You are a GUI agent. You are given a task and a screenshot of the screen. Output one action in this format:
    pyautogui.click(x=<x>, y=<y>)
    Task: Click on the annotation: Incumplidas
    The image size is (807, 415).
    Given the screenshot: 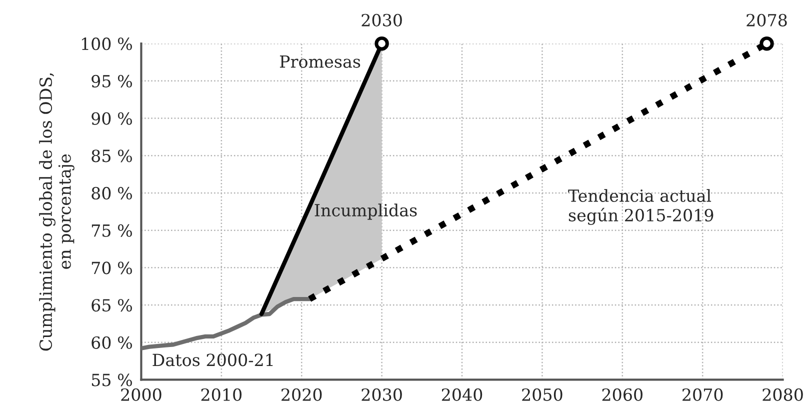 What is the action you would take?
    pyautogui.click(x=365, y=212)
    